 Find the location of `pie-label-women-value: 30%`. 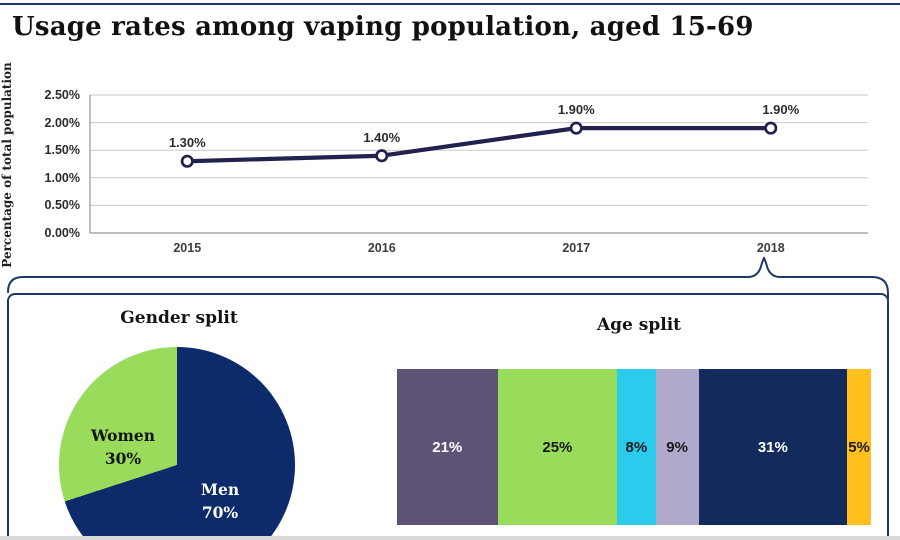

pie-label-women-value: 30% is located at coordinates (123, 458).